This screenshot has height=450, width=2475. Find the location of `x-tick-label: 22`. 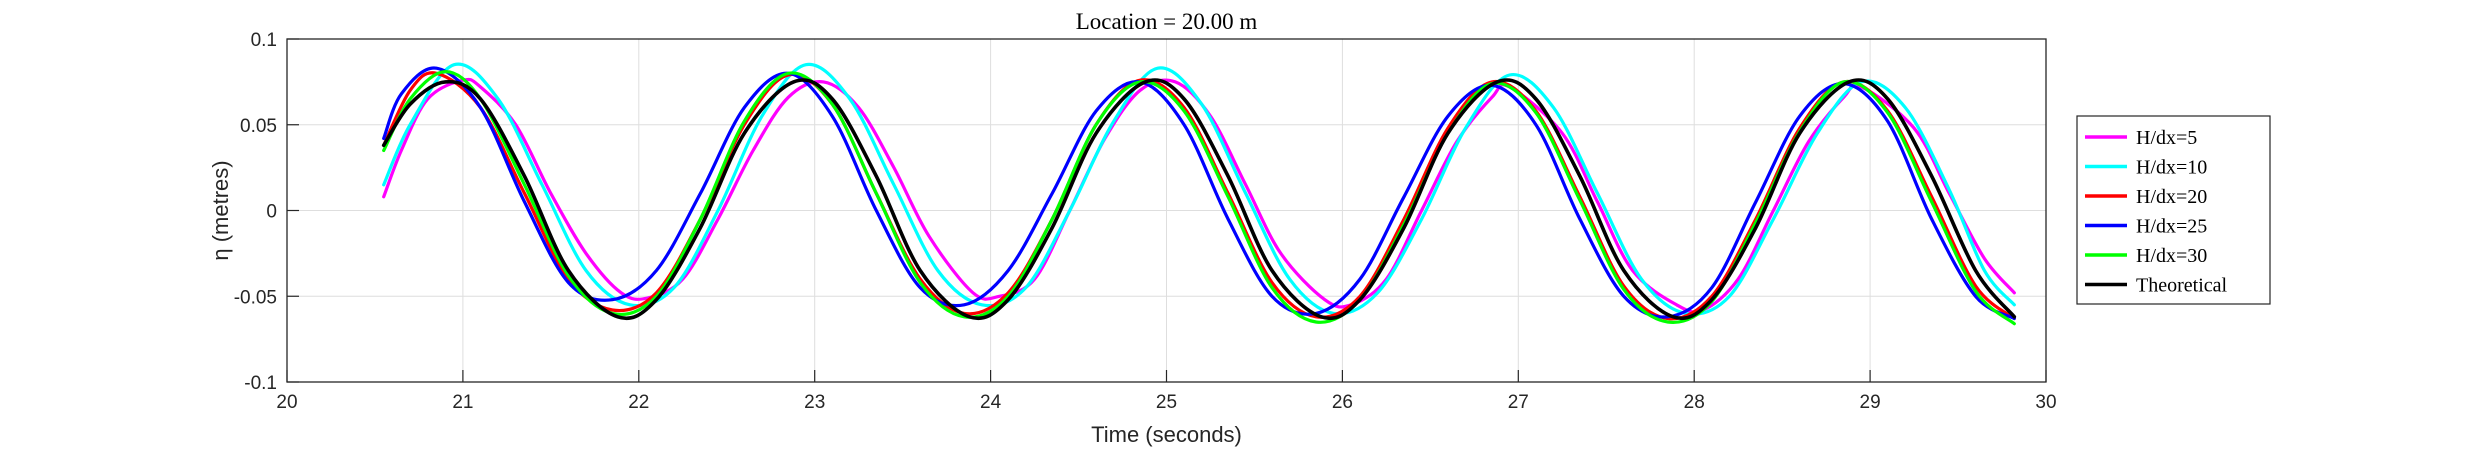

x-tick-label: 22 is located at coordinates (638, 402).